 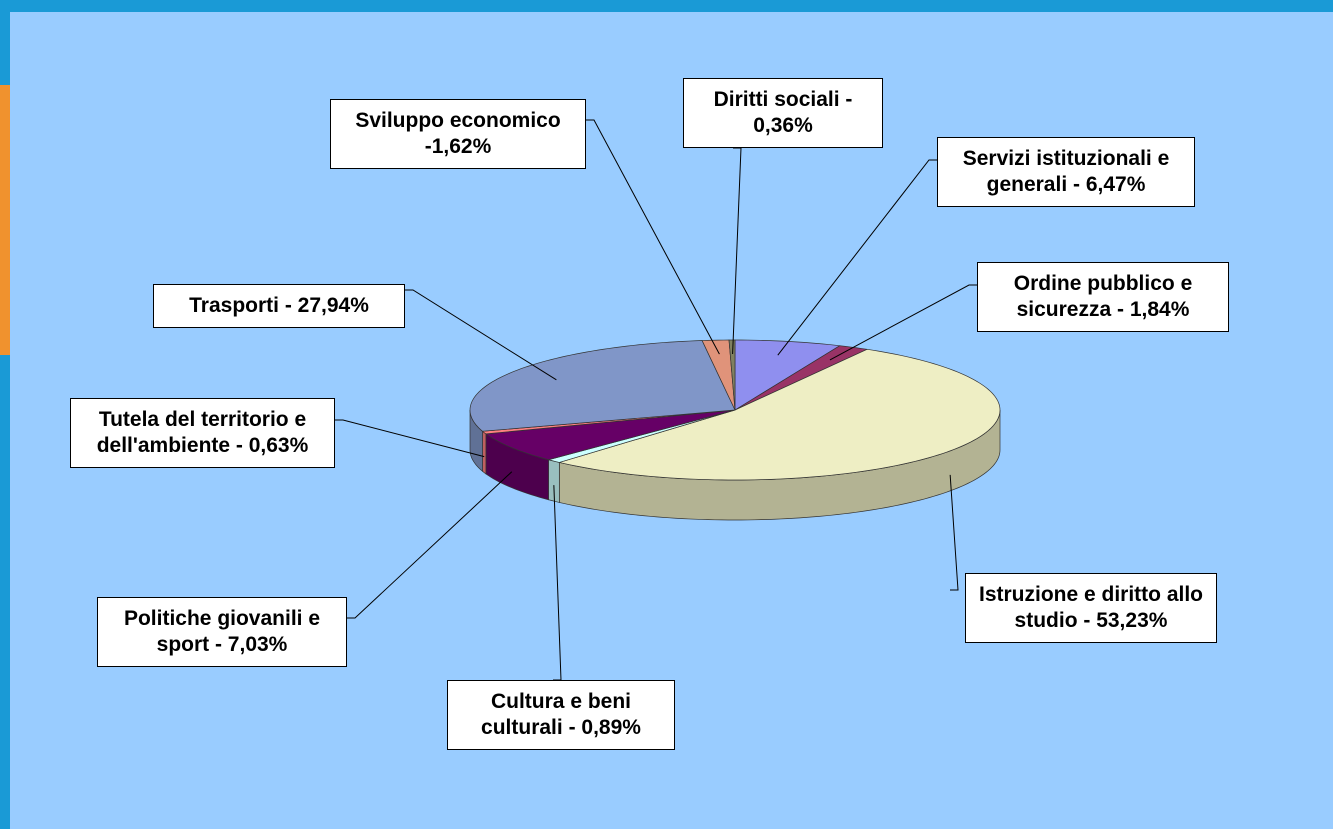 What do you see at coordinates (783, 113) in the screenshot?
I see `data-label: Diritti sociali - 0,36%` at bounding box center [783, 113].